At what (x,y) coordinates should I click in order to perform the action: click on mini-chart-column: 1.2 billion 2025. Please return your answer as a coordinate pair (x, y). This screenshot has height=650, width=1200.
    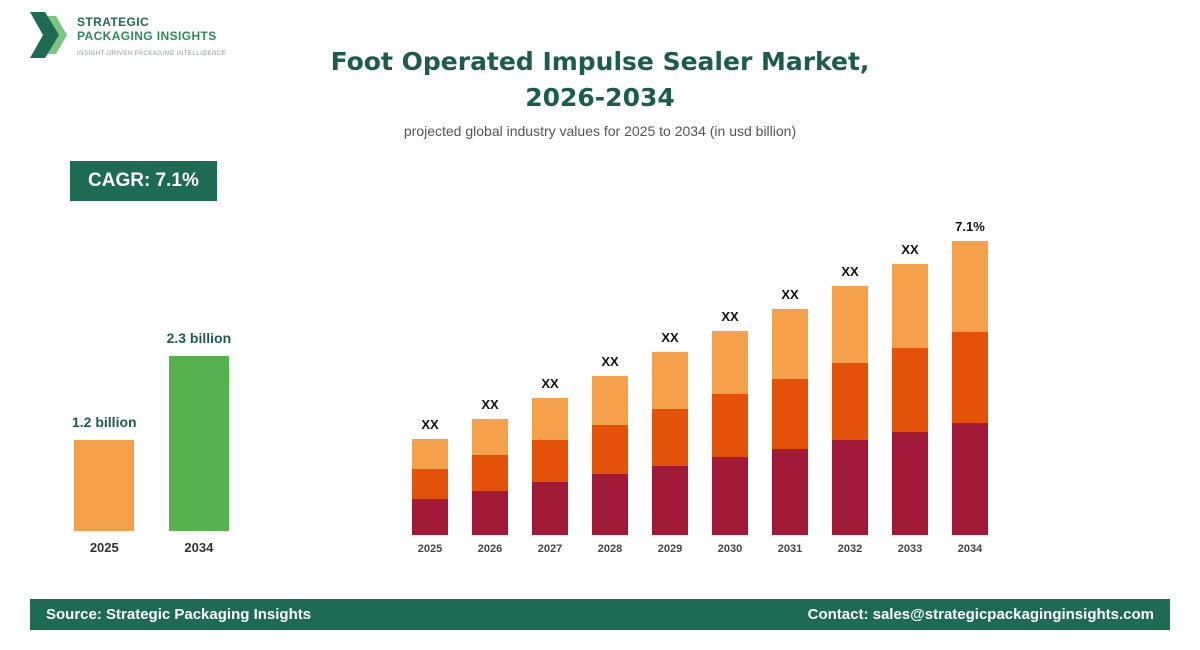
    Looking at the image, I should click on (104, 484).